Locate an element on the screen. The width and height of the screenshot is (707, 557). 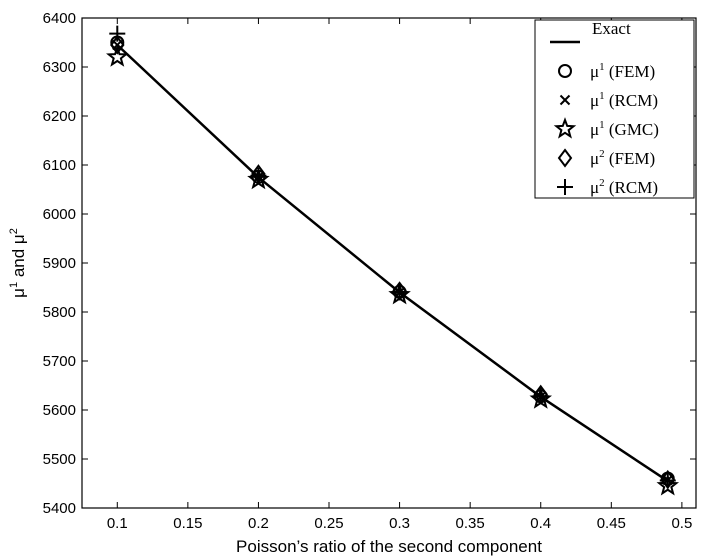
legend-marker-circle is located at coordinates (565, 71).